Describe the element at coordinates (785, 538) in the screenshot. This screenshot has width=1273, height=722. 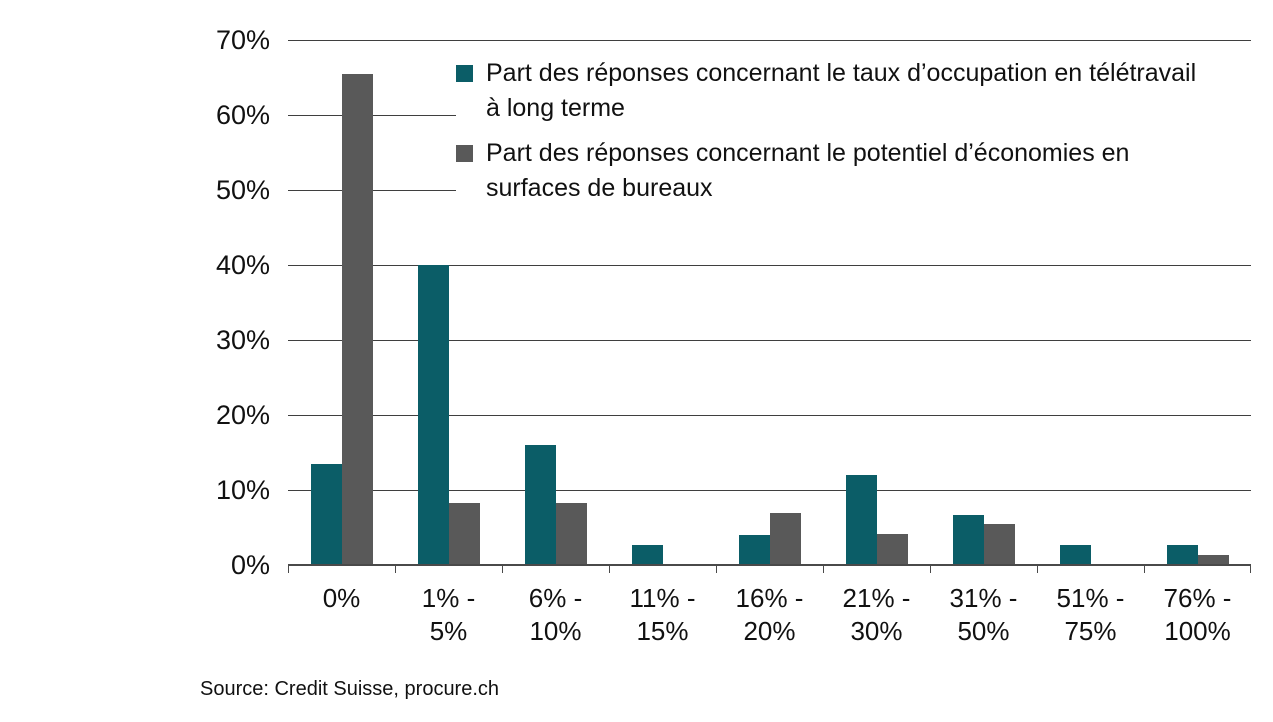
I see `bar-series2-16% - 20%` at that location.